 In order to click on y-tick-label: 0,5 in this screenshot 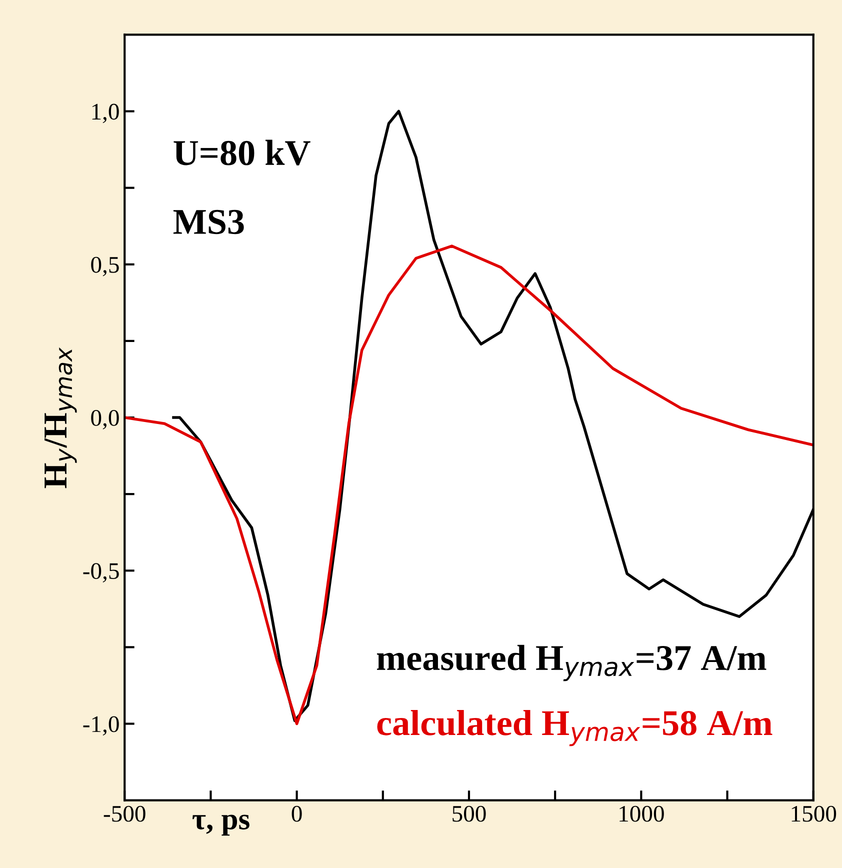, I will do `click(105, 266)`.